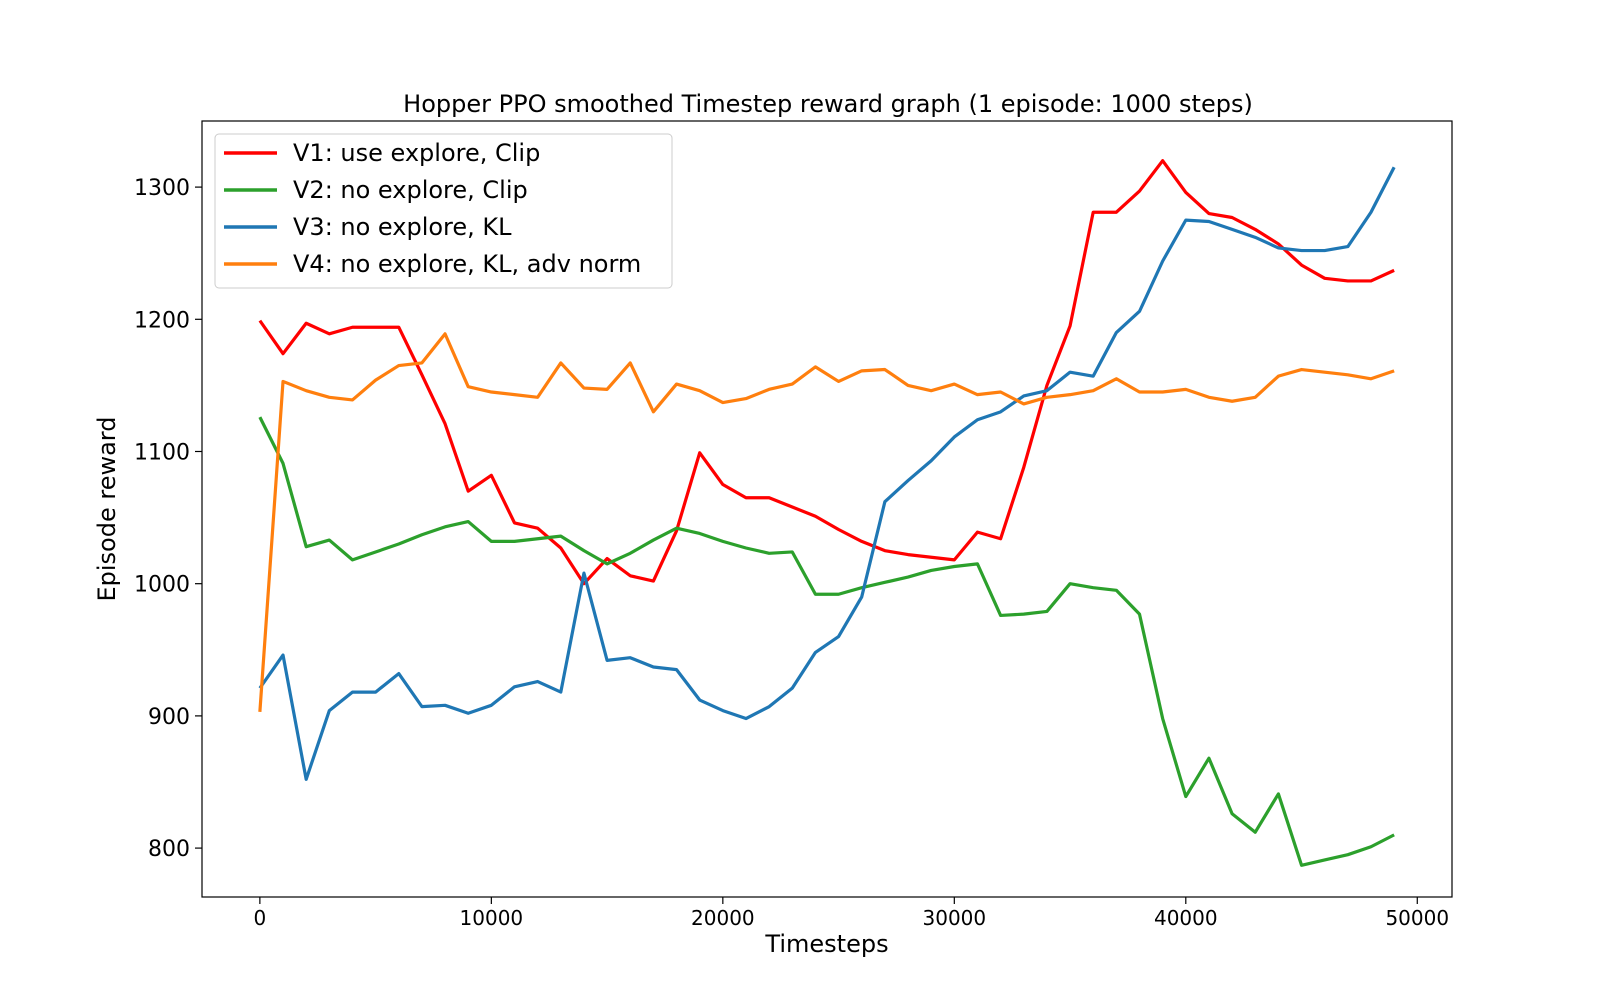 The image size is (1600, 1000). Describe the element at coordinates (107, 508) in the screenshot. I see `y-axis-label: Episode reward` at that location.